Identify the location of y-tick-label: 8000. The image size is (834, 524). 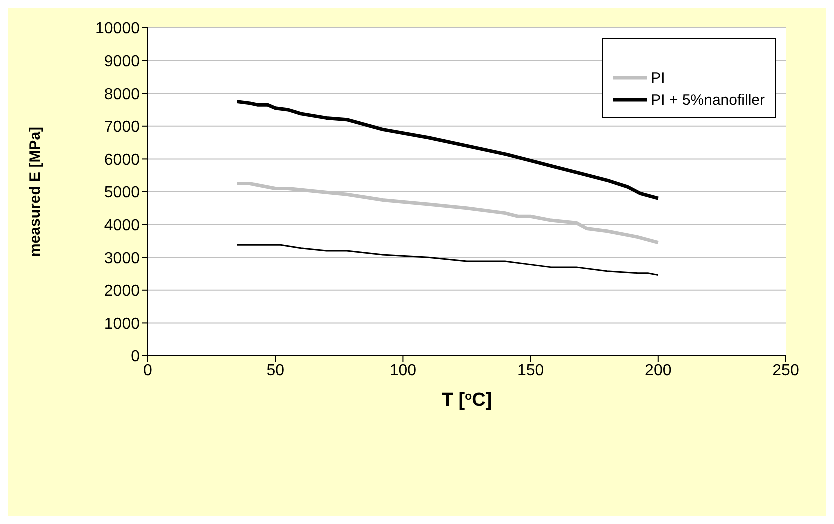
(122, 95).